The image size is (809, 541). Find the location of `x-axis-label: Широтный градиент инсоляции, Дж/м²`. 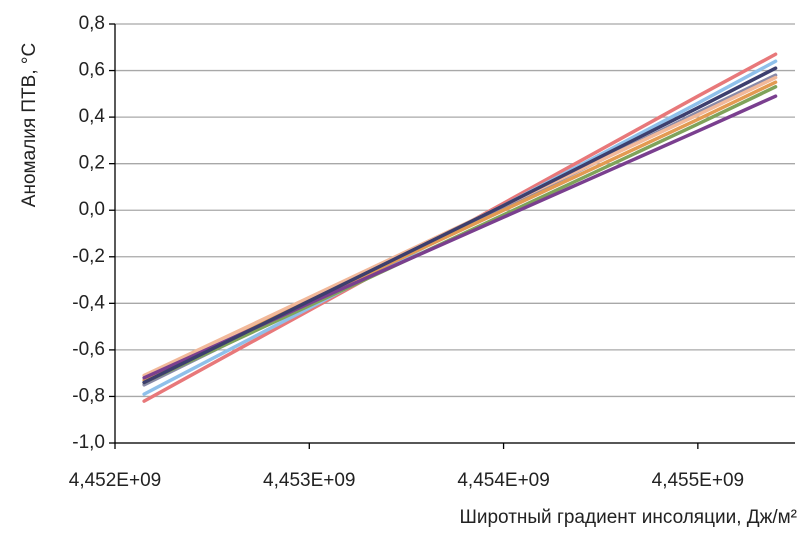

x-axis-label: Широтный градиент инсоляции, Дж/м² is located at coordinates (628, 517).